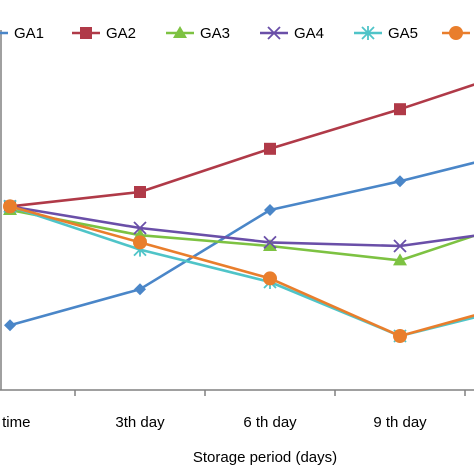 This screenshot has width=474, height=474. Describe the element at coordinates (140, 422) in the screenshot. I see `x-tick-label: 3th day` at that location.